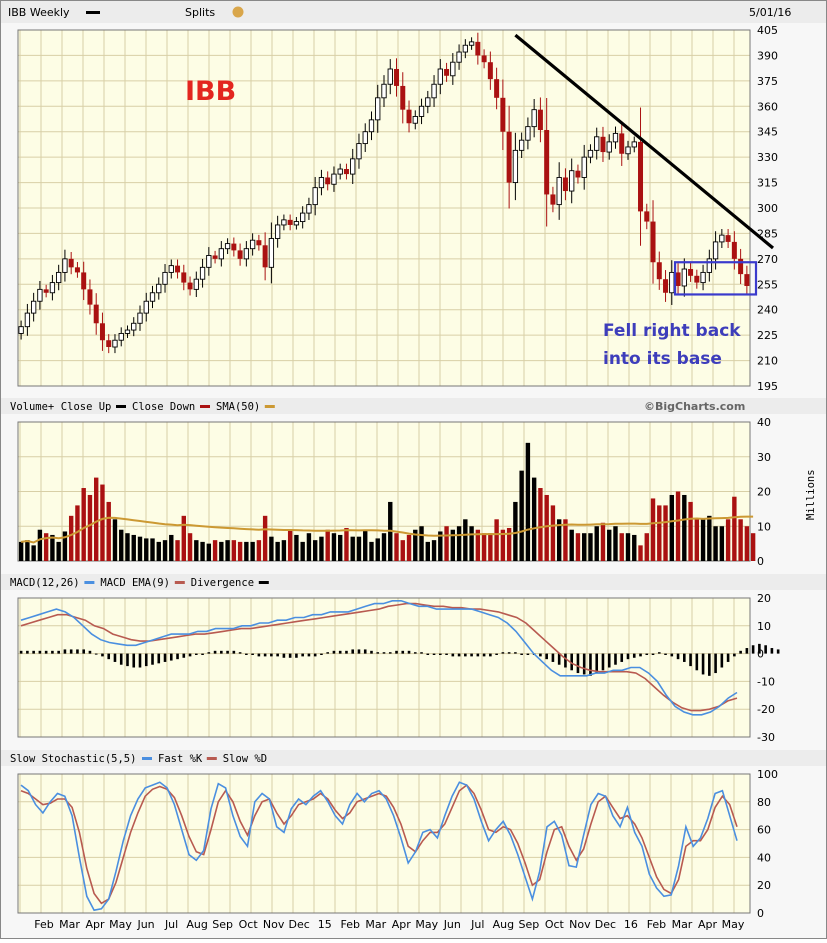  Describe the element at coordinates (180, 759) in the screenshot. I see `stoch-legend-text: Fast %K` at that location.